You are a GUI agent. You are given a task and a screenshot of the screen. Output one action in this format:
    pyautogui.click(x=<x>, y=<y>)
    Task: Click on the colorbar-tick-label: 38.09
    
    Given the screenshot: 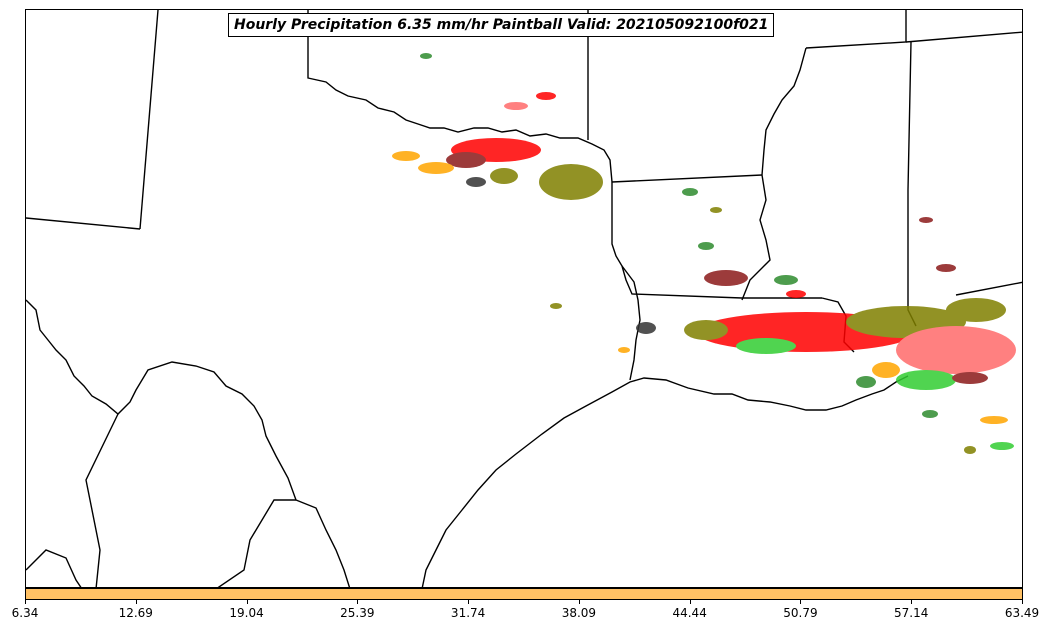 What is the action you would take?
    pyautogui.click(x=579, y=613)
    